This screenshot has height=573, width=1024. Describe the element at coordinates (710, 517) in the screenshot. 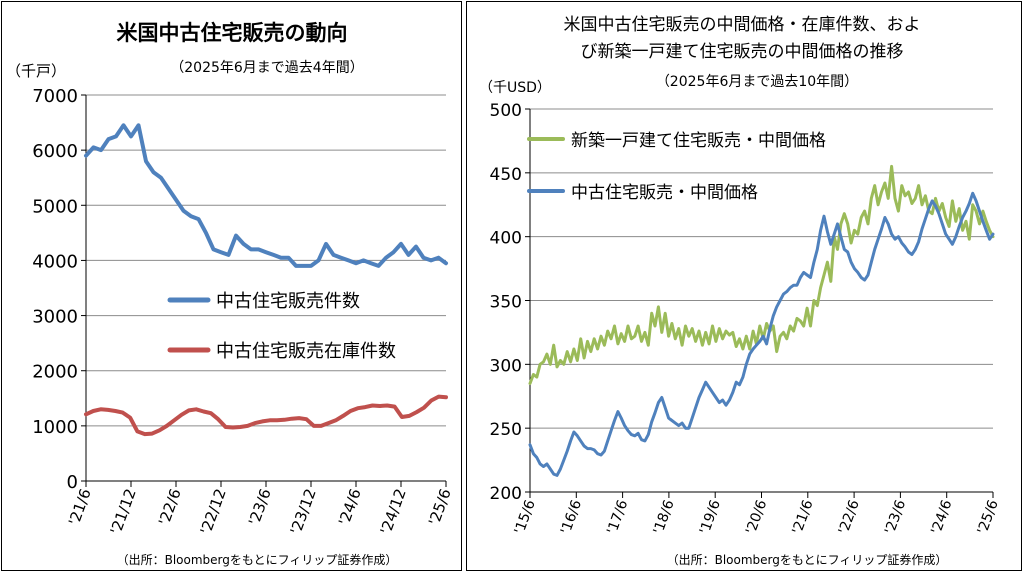

I see `x-tick-label: '19/6` at that location.